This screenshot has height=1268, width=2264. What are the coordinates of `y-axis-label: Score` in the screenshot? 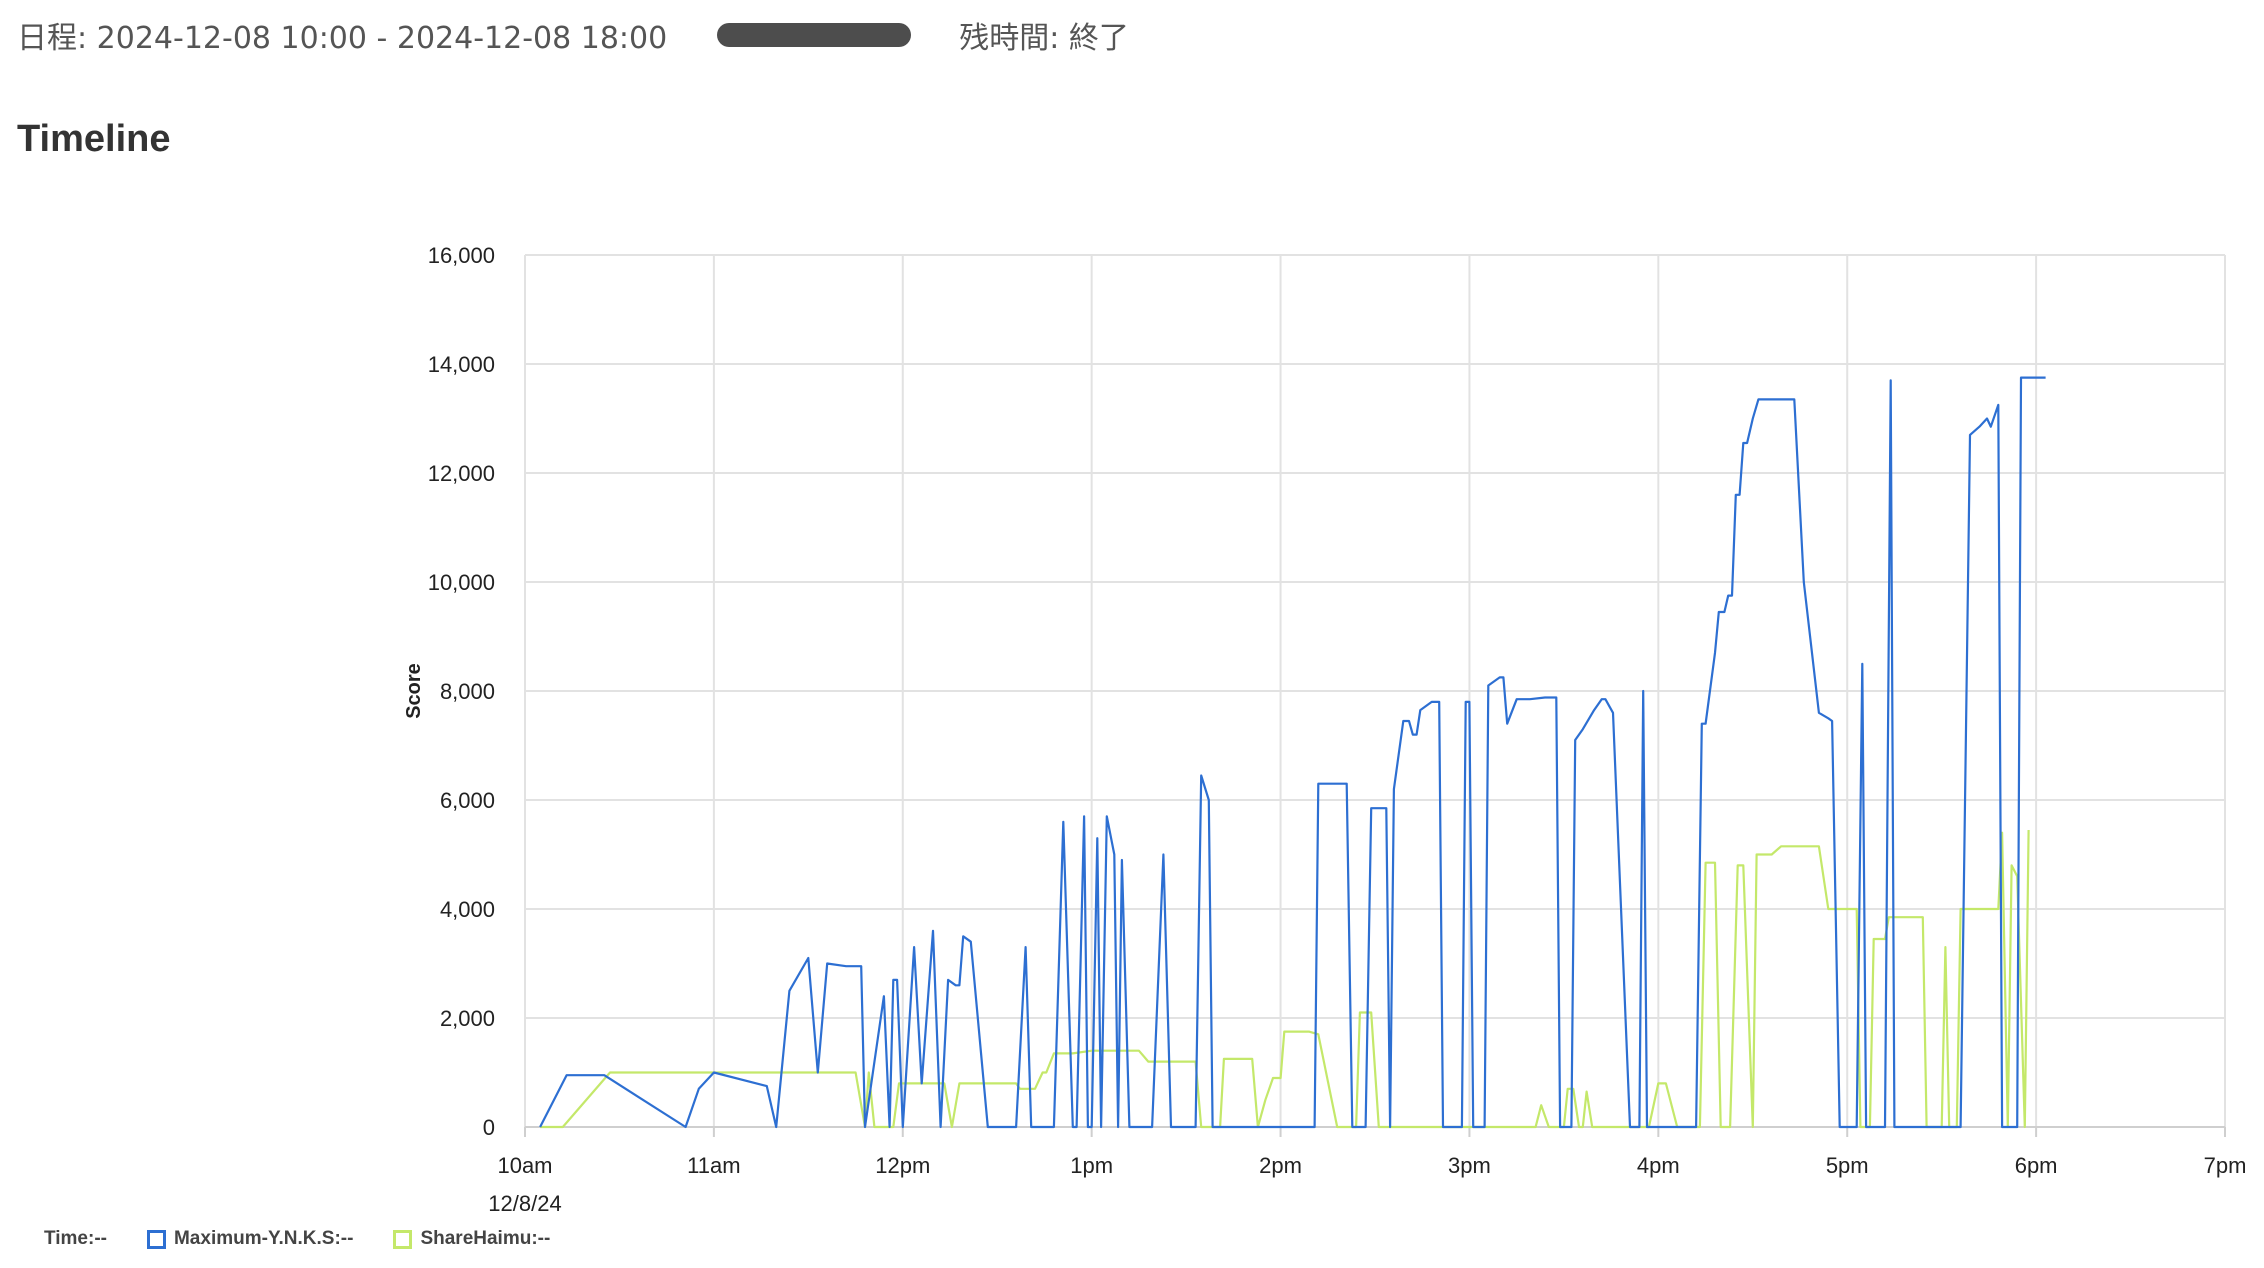 It's located at (414, 691).